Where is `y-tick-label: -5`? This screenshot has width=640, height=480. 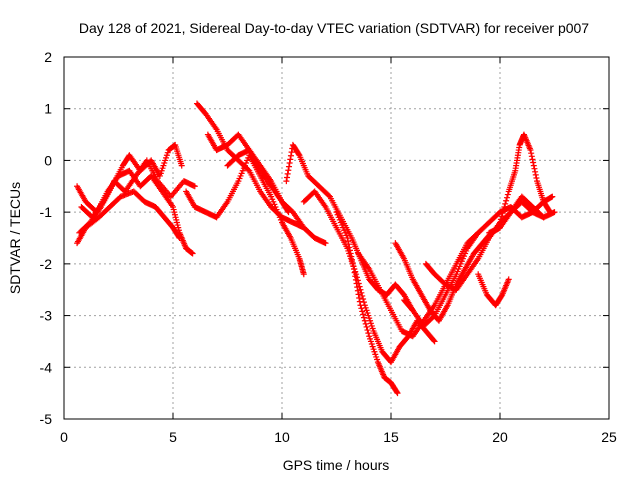
y-tick-label: -5 is located at coordinates (46, 419).